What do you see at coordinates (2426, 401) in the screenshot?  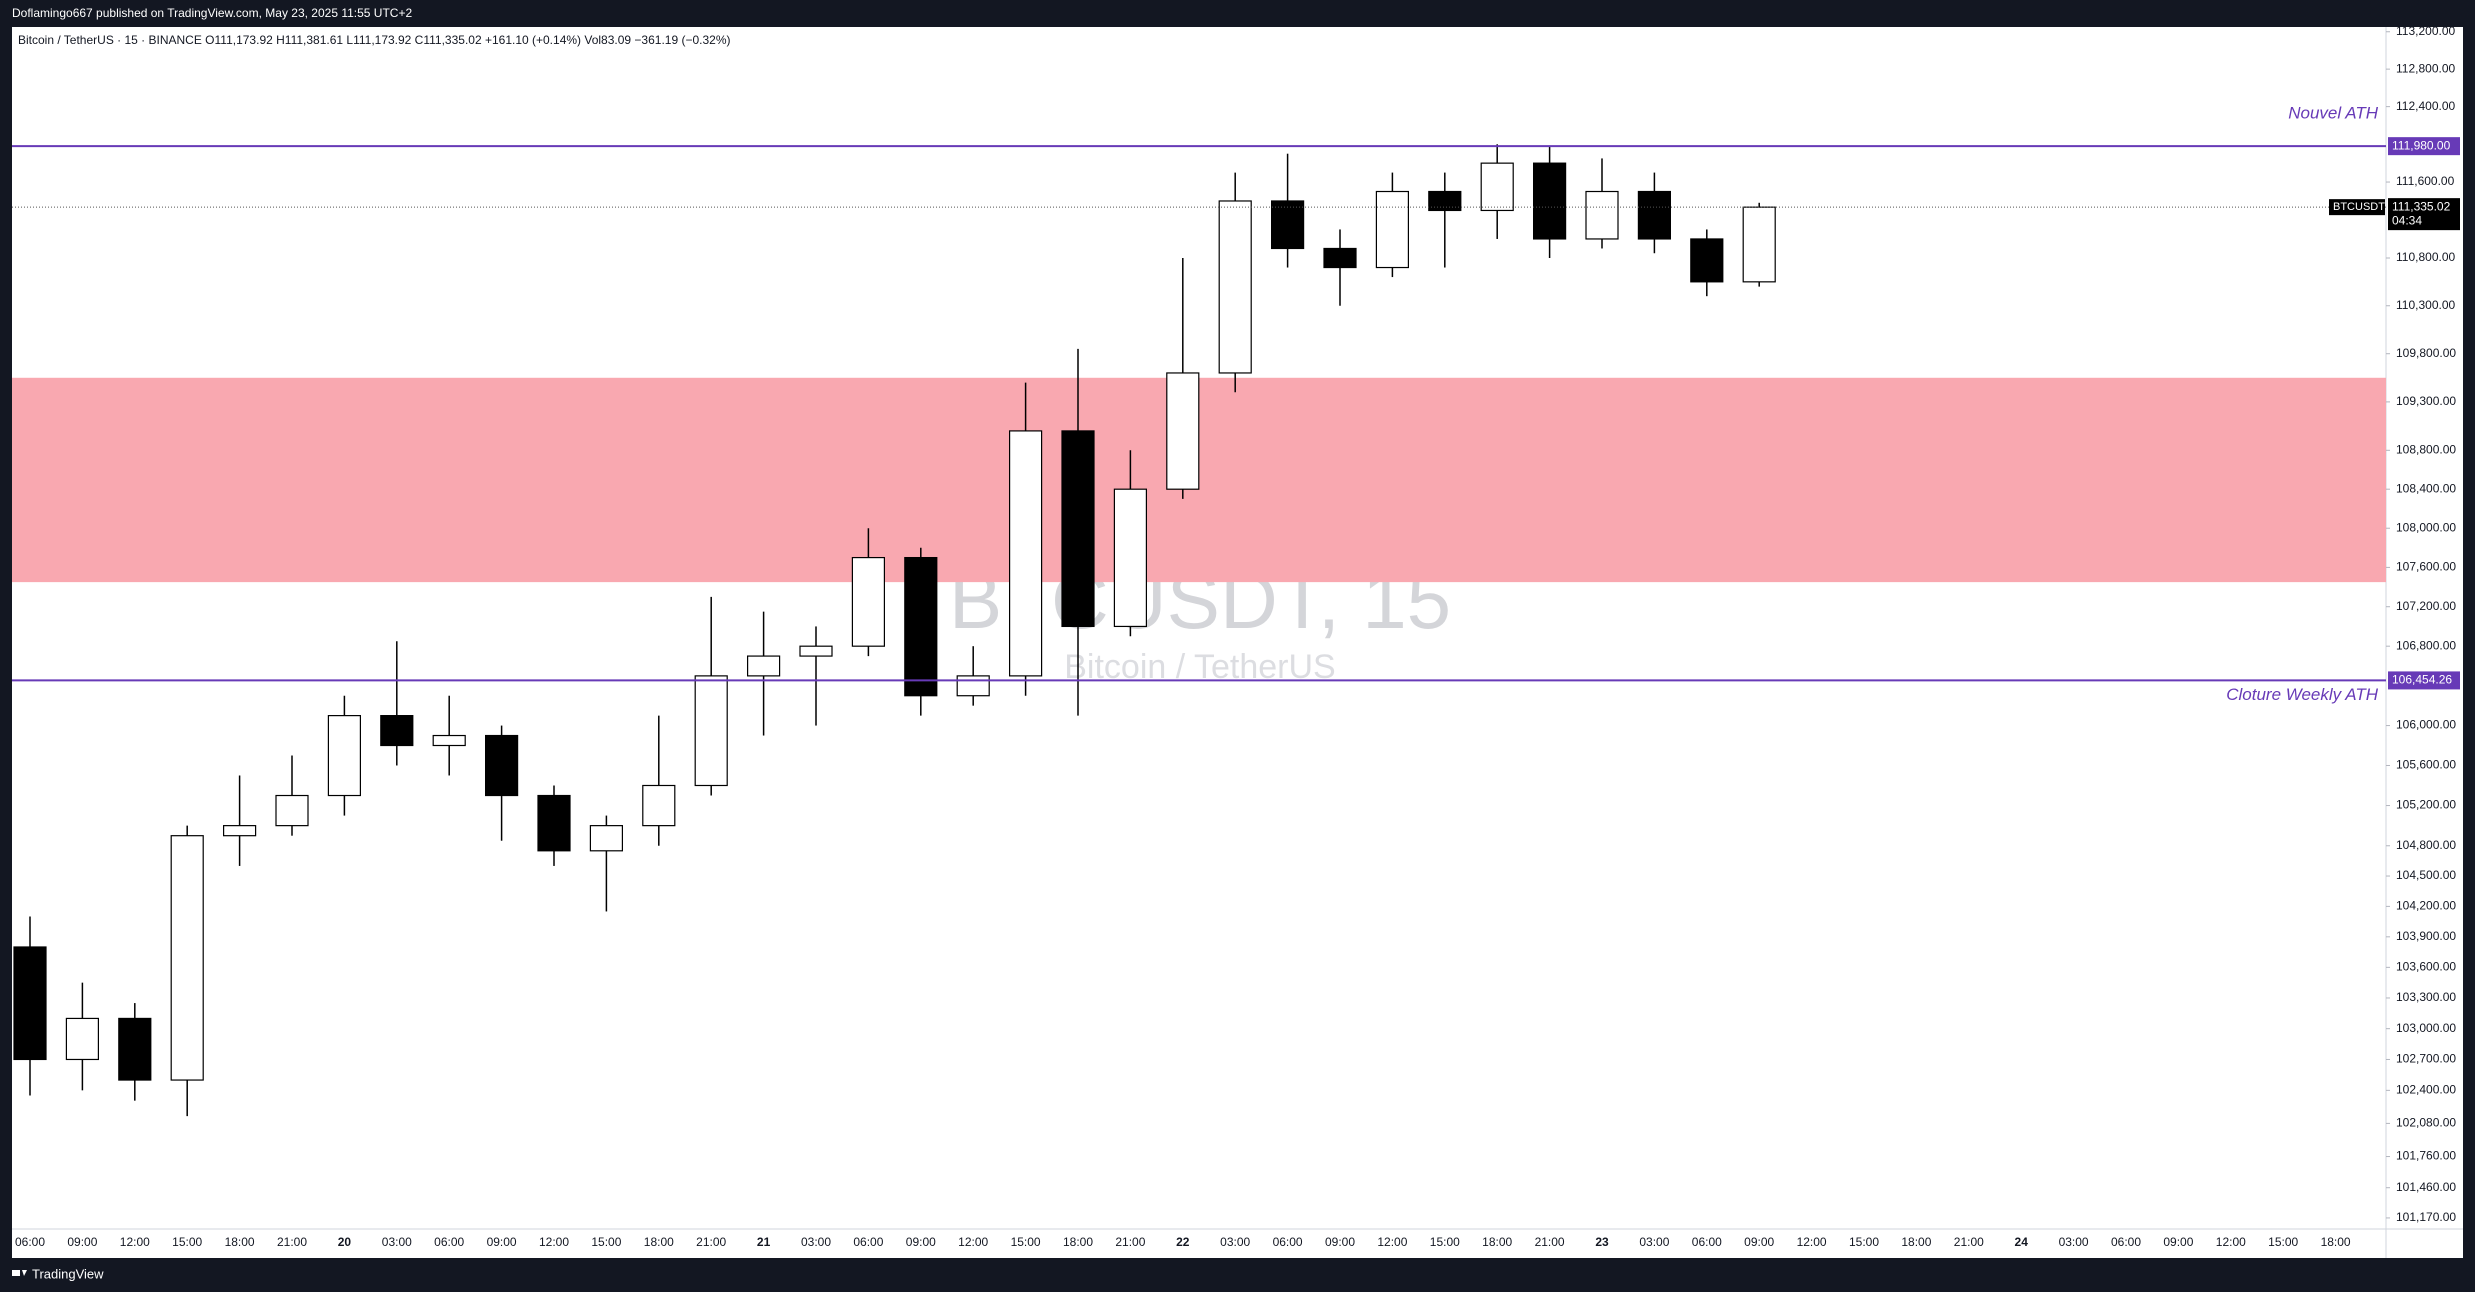 I see `y-tick-label: 109,300.00` at bounding box center [2426, 401].